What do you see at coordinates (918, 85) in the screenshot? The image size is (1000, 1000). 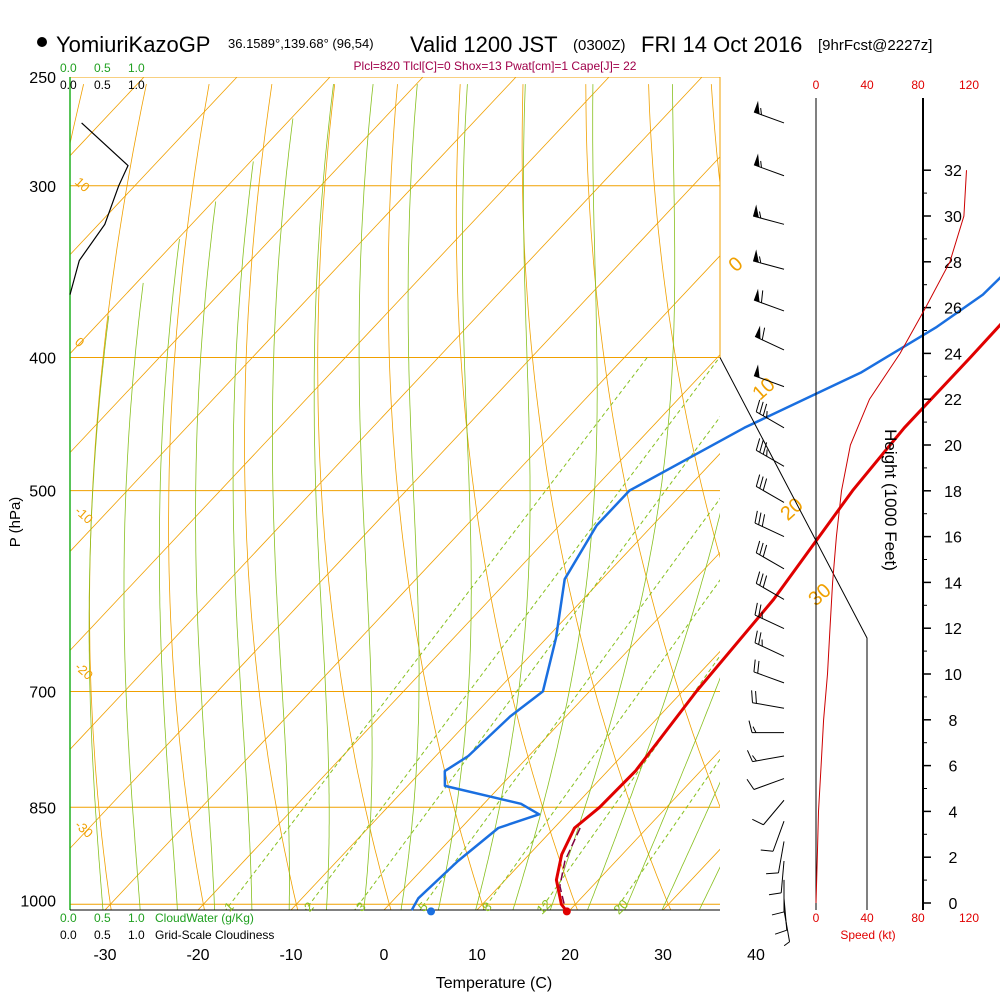 I see `speed-top-2: 80` at bounding box center [918, 85].